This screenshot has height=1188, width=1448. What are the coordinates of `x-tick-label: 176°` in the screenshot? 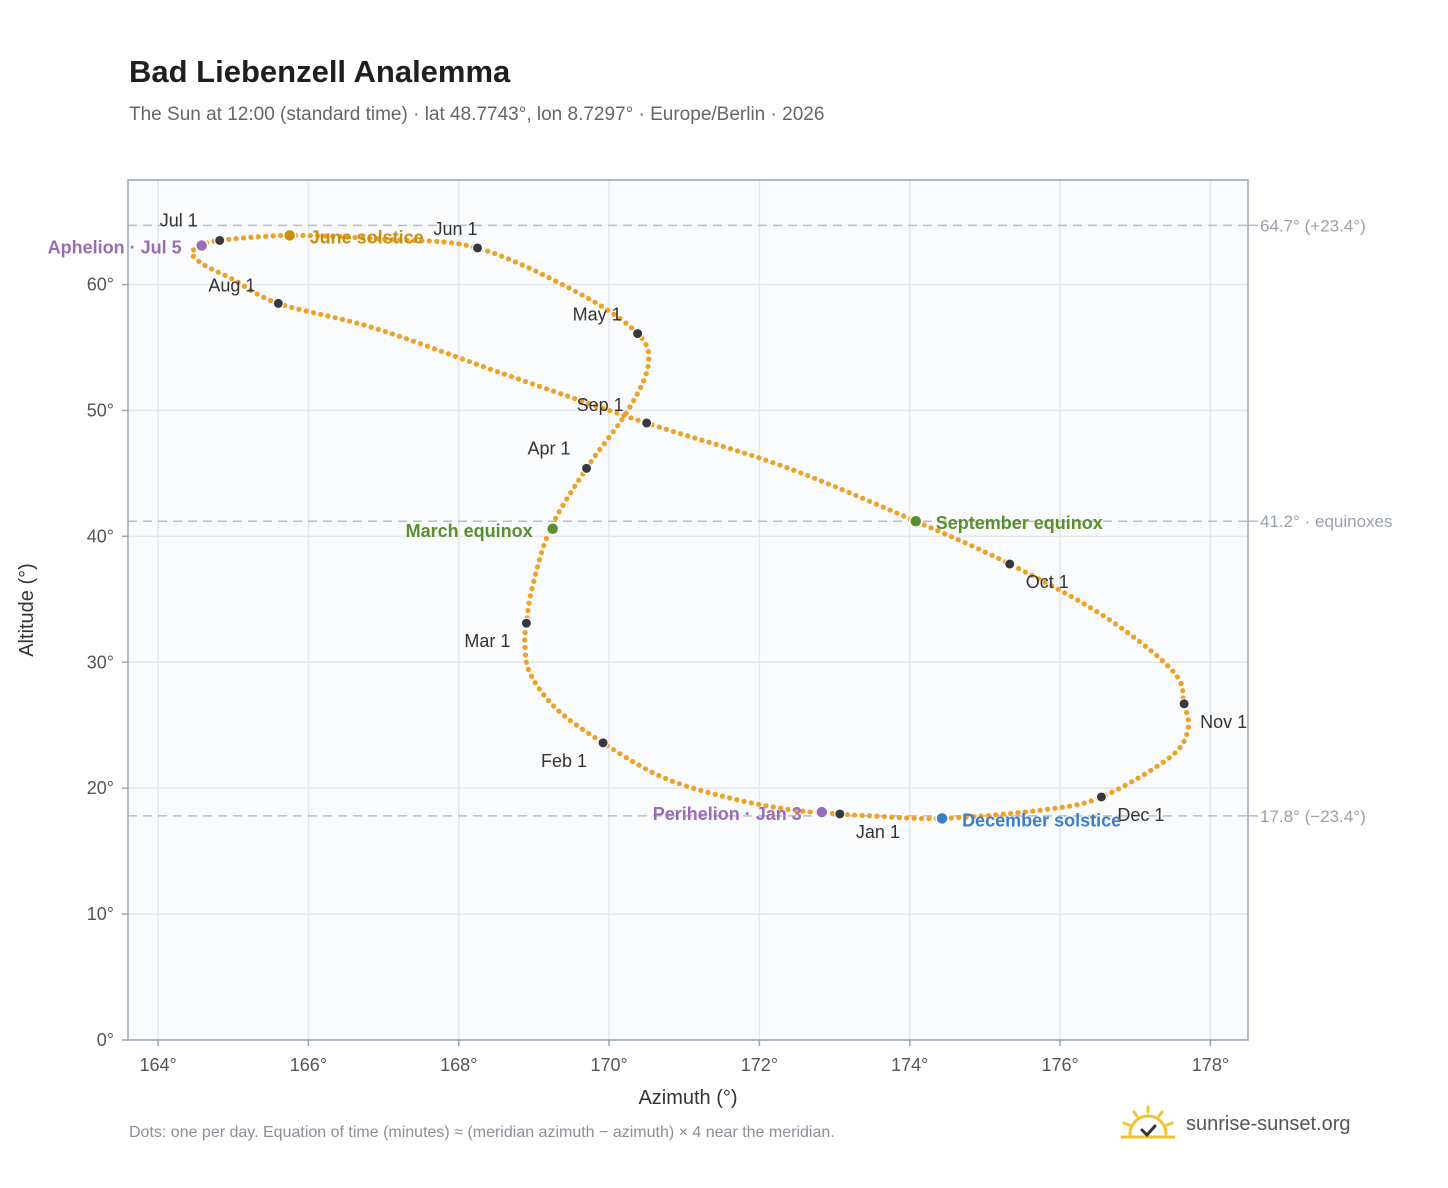 It's located at (1059, 1065).